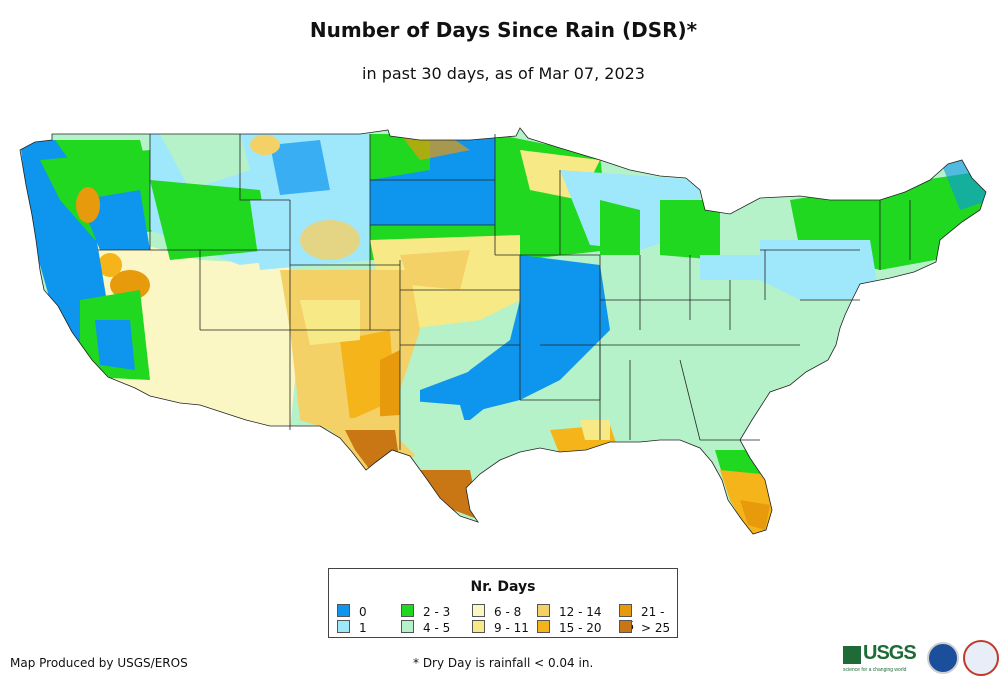  What do you see at coordinates (99, 663) in the screenshot?
I see `map-credit: Map Produced by USGS/EROS` at bounding box center [99, 663].